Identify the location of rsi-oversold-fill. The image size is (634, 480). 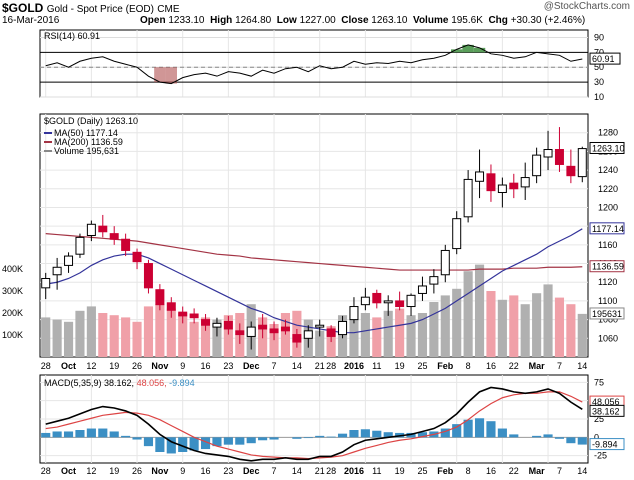
(160, 75).